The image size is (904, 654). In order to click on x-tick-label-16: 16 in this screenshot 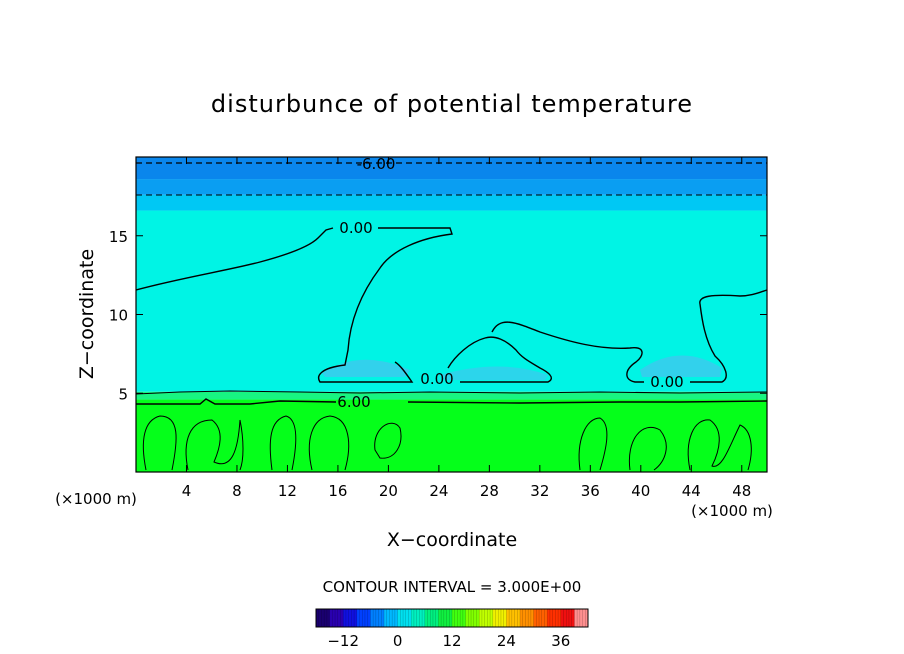, I will do `click(337, 491)`.